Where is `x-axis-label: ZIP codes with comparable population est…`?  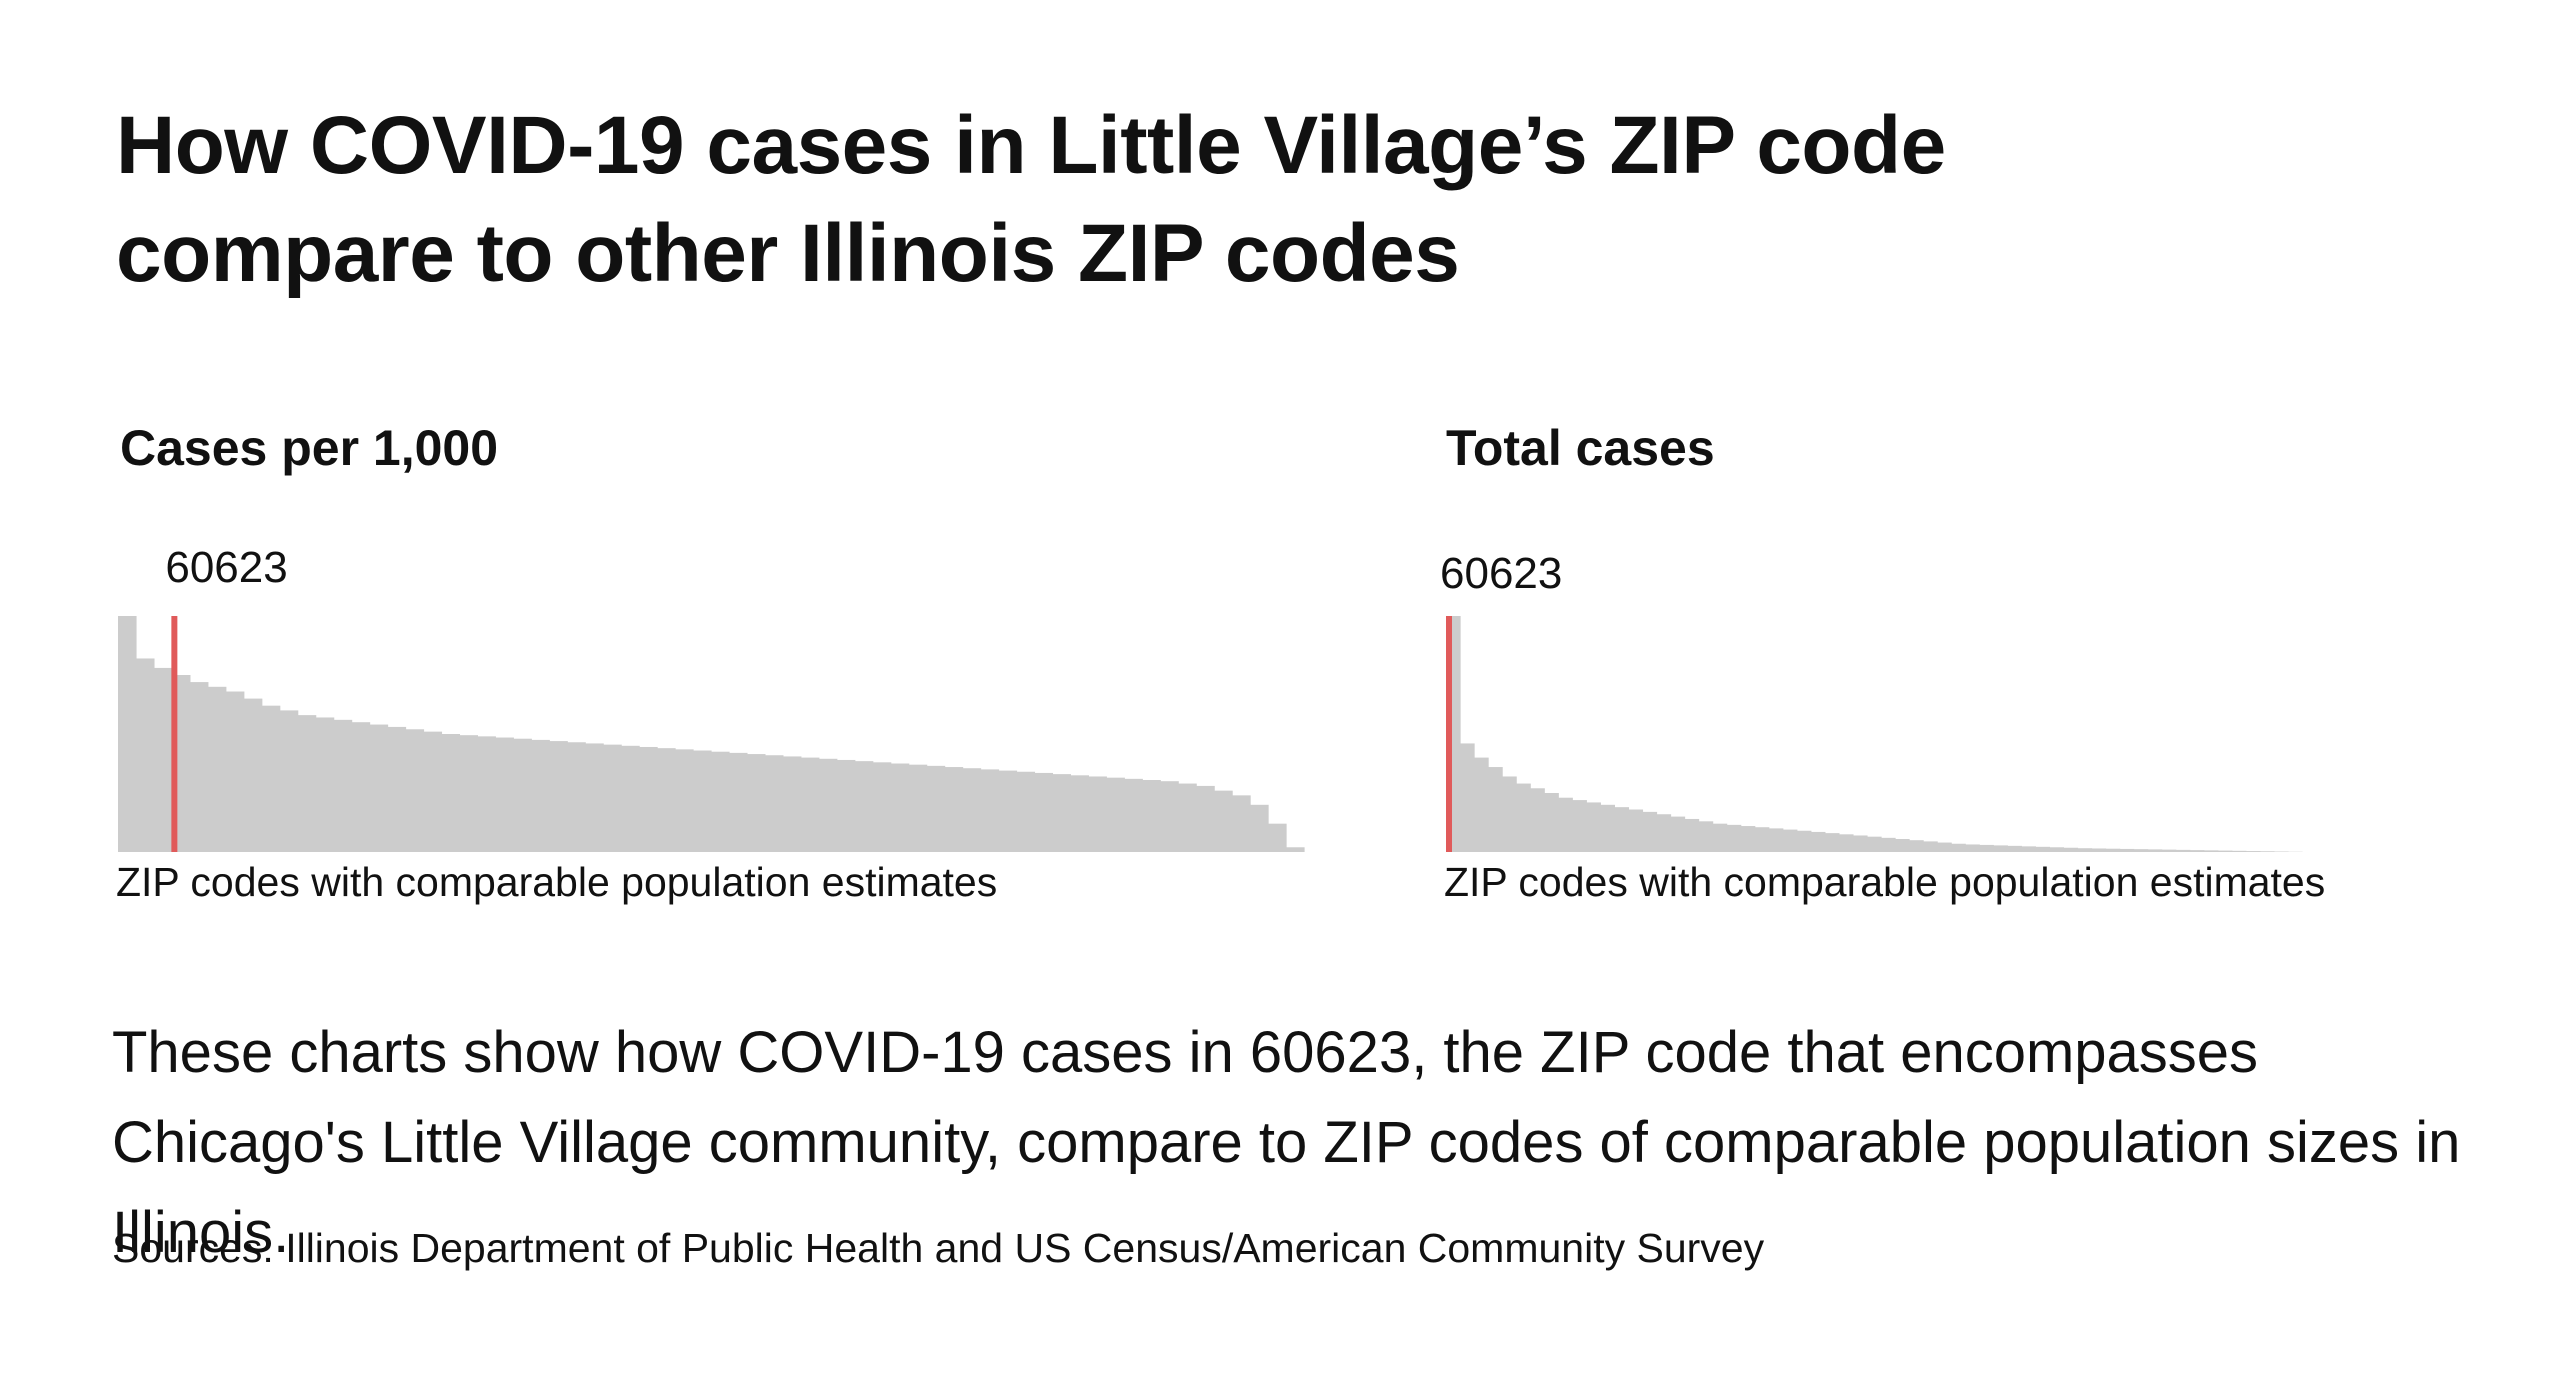 x-axis-label: ZIP codes with comparable population est… is located at coordinates (1884, 882).